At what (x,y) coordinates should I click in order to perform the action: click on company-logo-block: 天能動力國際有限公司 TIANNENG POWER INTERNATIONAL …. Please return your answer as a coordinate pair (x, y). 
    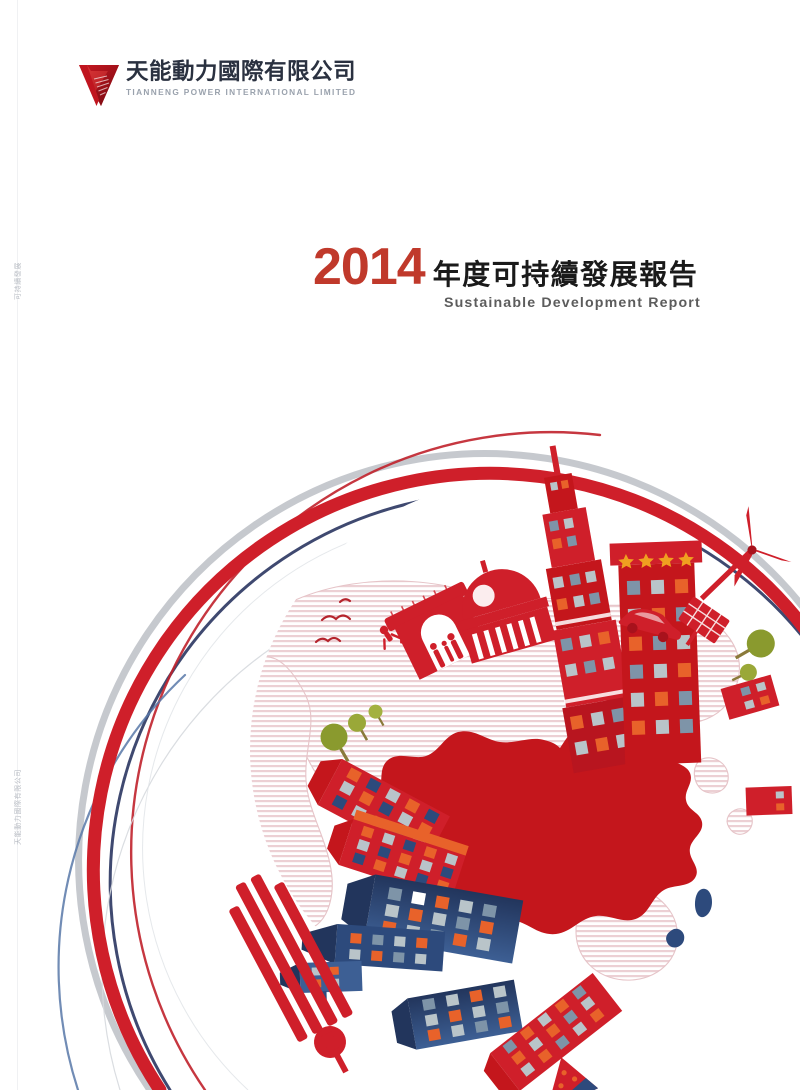
    Looking at the image, I should click on (217, 84).